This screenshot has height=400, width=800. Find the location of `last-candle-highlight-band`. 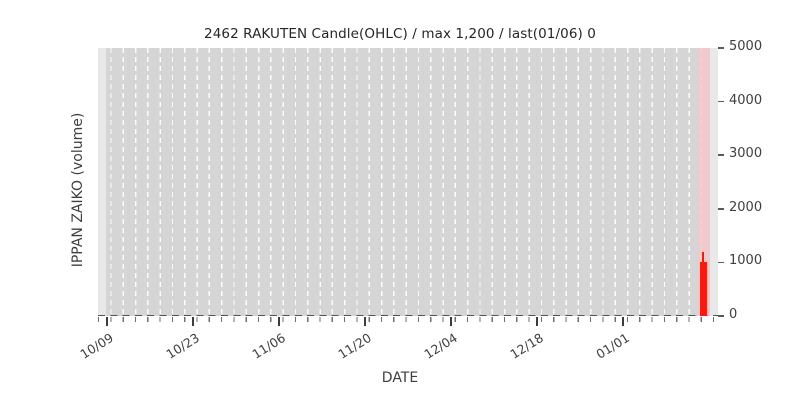

last-candle-highlight-band is located at coordinates (703, 182).